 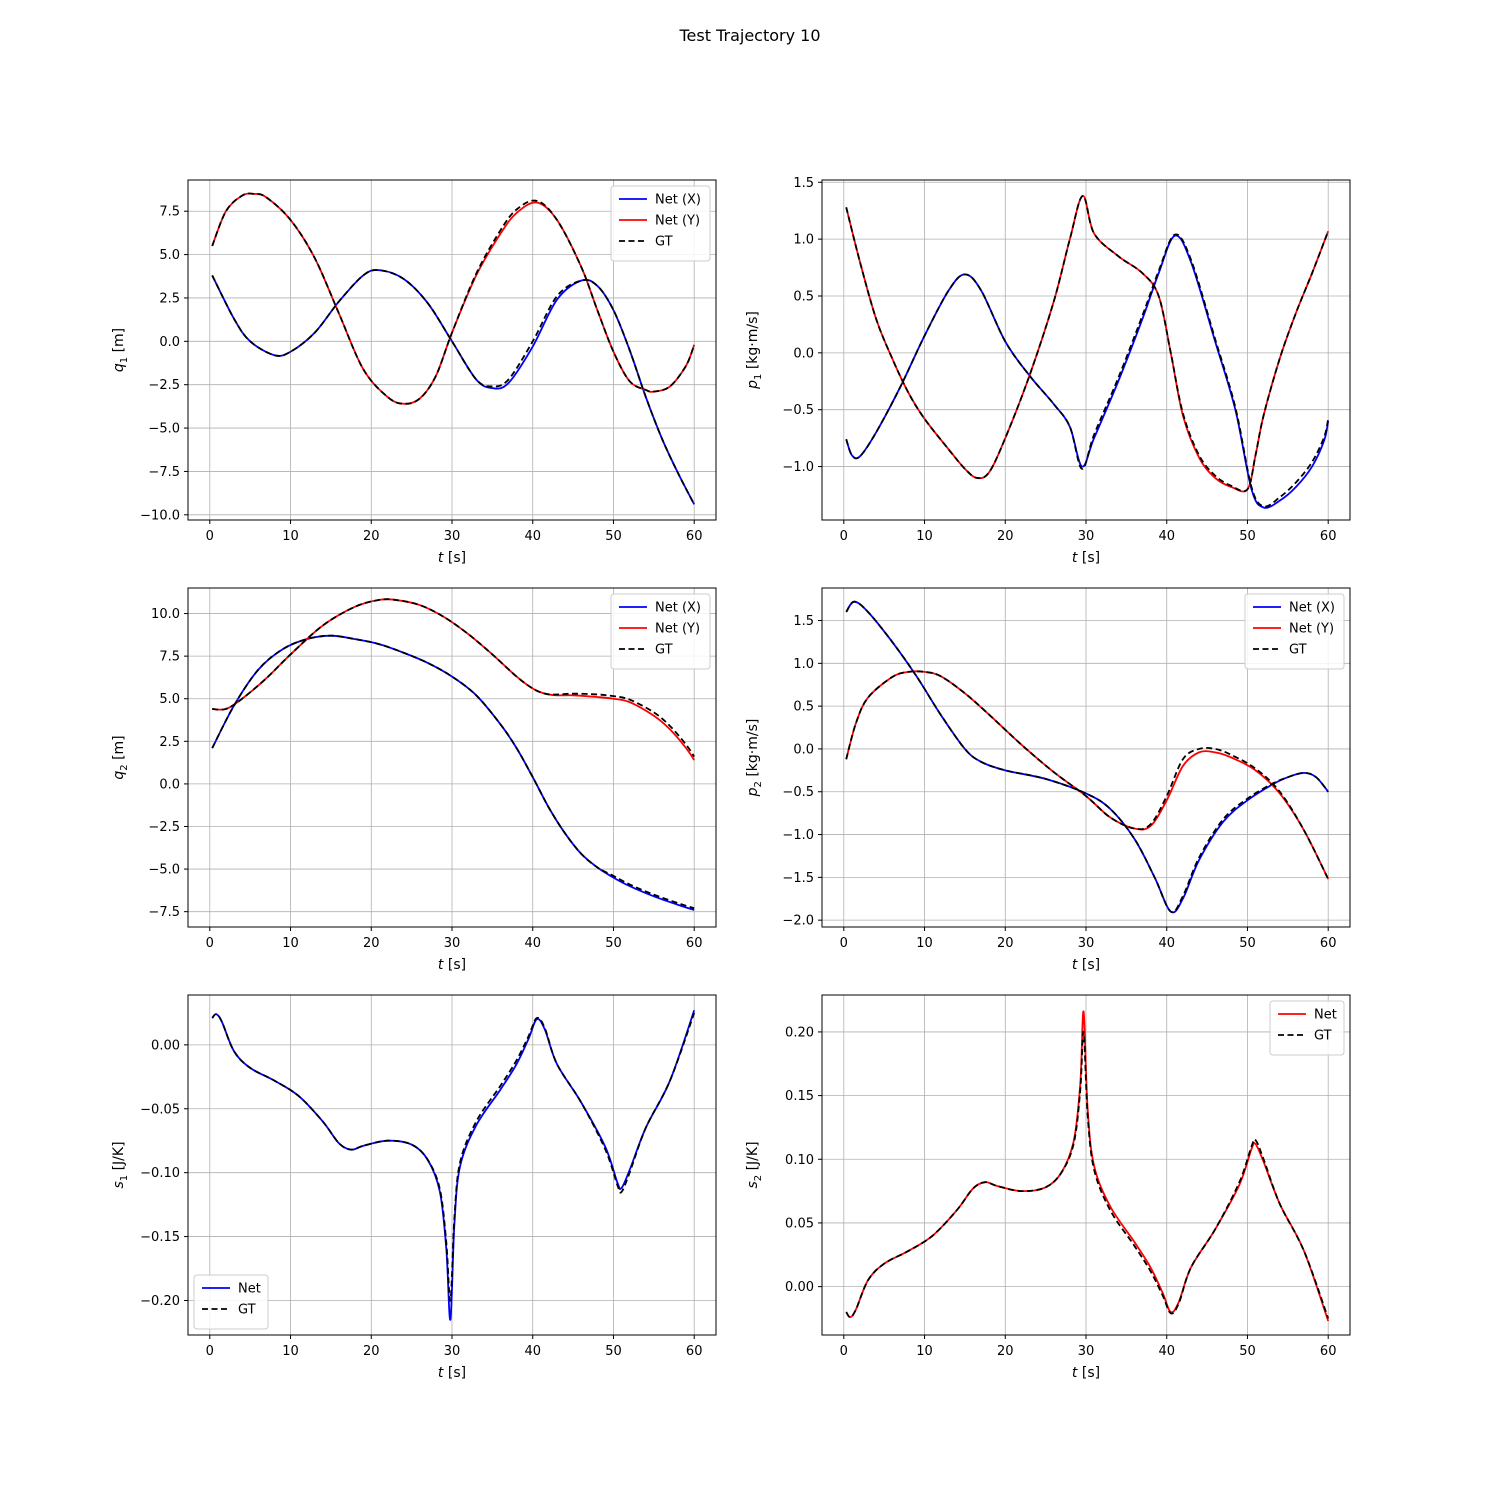 I want to click on series-line-net-y, so click(x=1087, y=775).